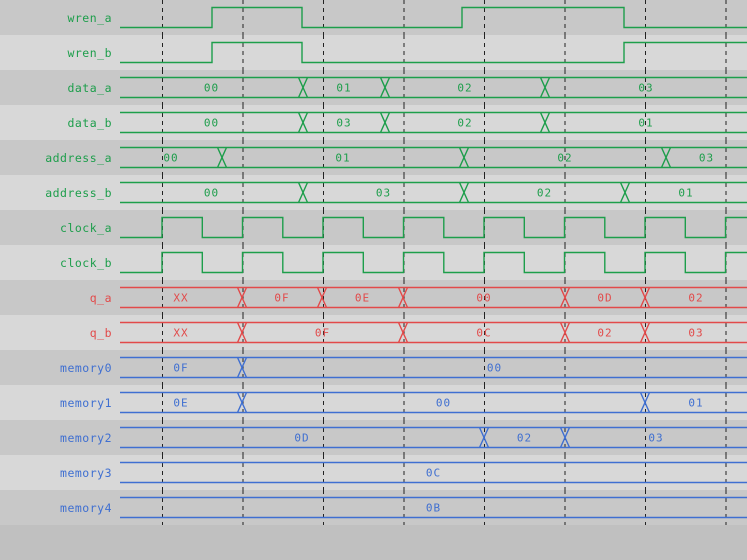  I want to click on signal-rail-memory1-upper, so click(433, 402).